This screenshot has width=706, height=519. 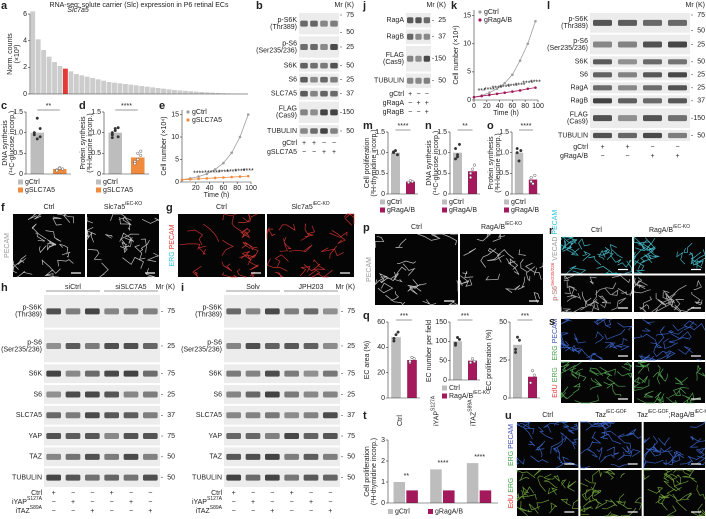 I want to click on channel-name: PECAM, so click(x=369, y=269).